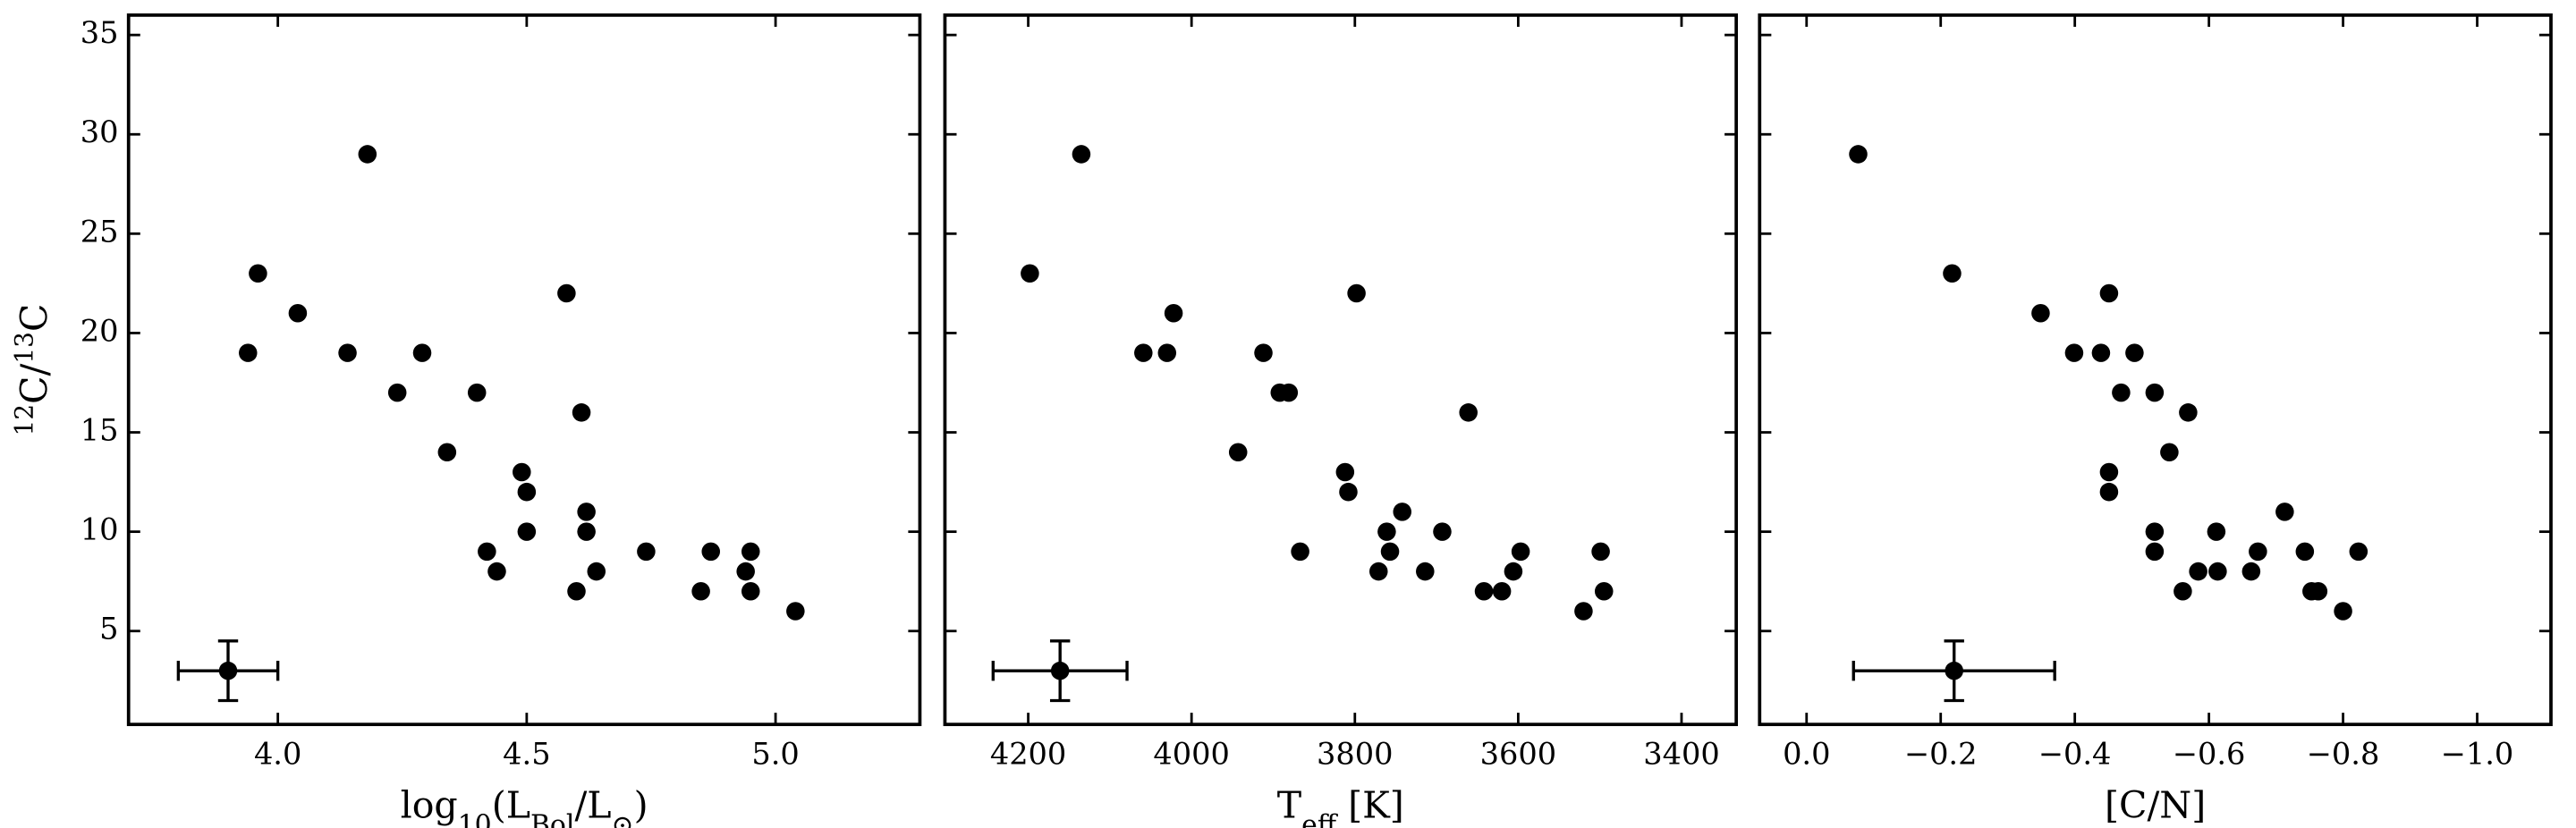 This screenshot has height=828, width=2576. Describe the element at coordinates (277, 755) in the screenshot. I see `x-tick-label: 4.0` at that location.